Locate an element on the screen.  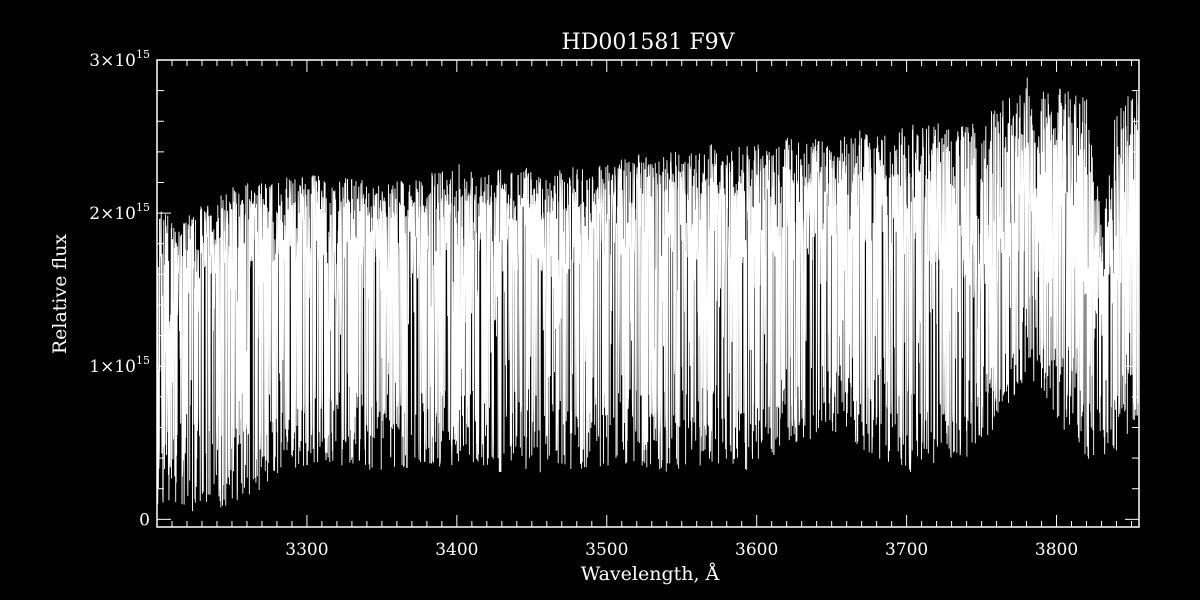
chart-title: HD001581 F9V is located at coordinates (649, 42).